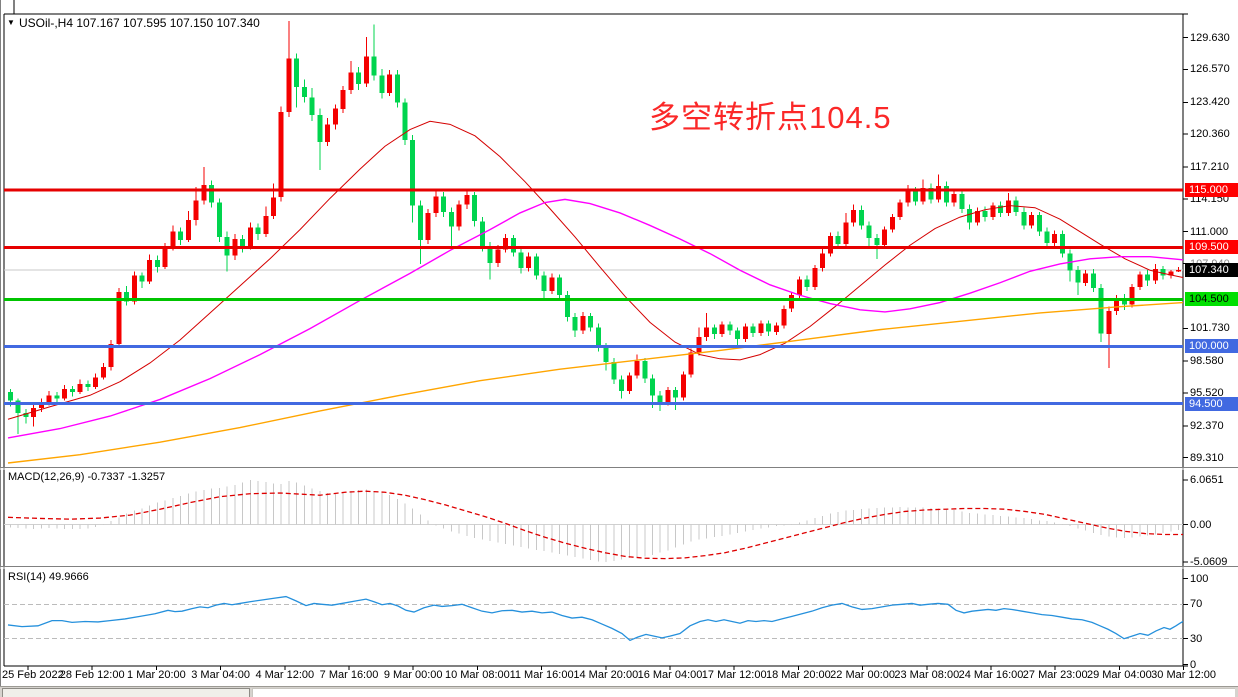 This screenshot has height=697, width=1238. I want to click on horizontal-scrollbar, so click(619, 691).